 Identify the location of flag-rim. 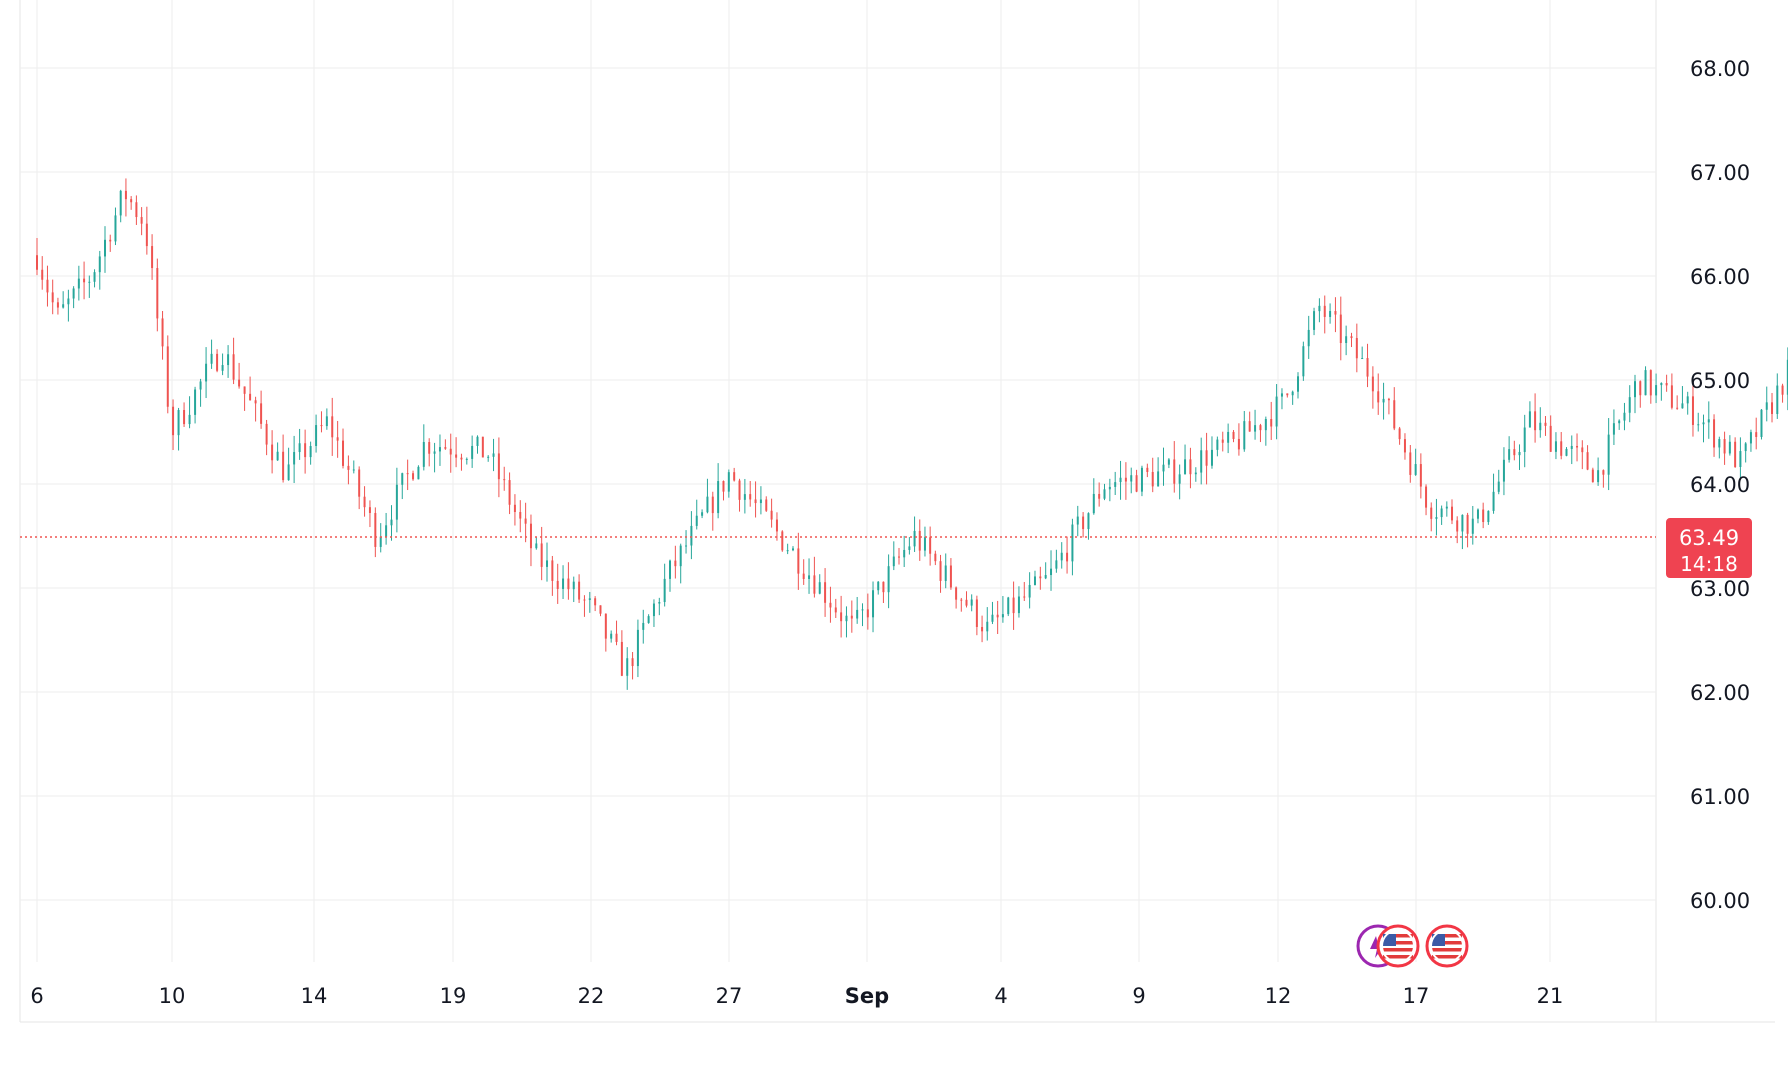
(1447, 946).